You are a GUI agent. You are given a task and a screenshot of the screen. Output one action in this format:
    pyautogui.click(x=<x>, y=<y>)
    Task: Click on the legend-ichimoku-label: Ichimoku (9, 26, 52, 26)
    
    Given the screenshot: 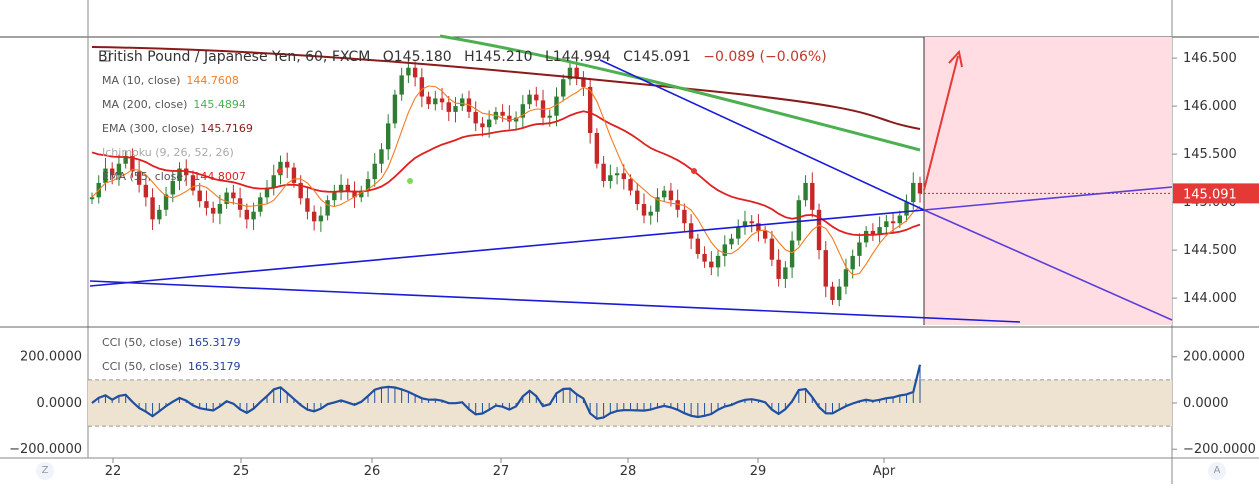 What is the action you would take?
    pyautogui.click(x=168, y=152)
    